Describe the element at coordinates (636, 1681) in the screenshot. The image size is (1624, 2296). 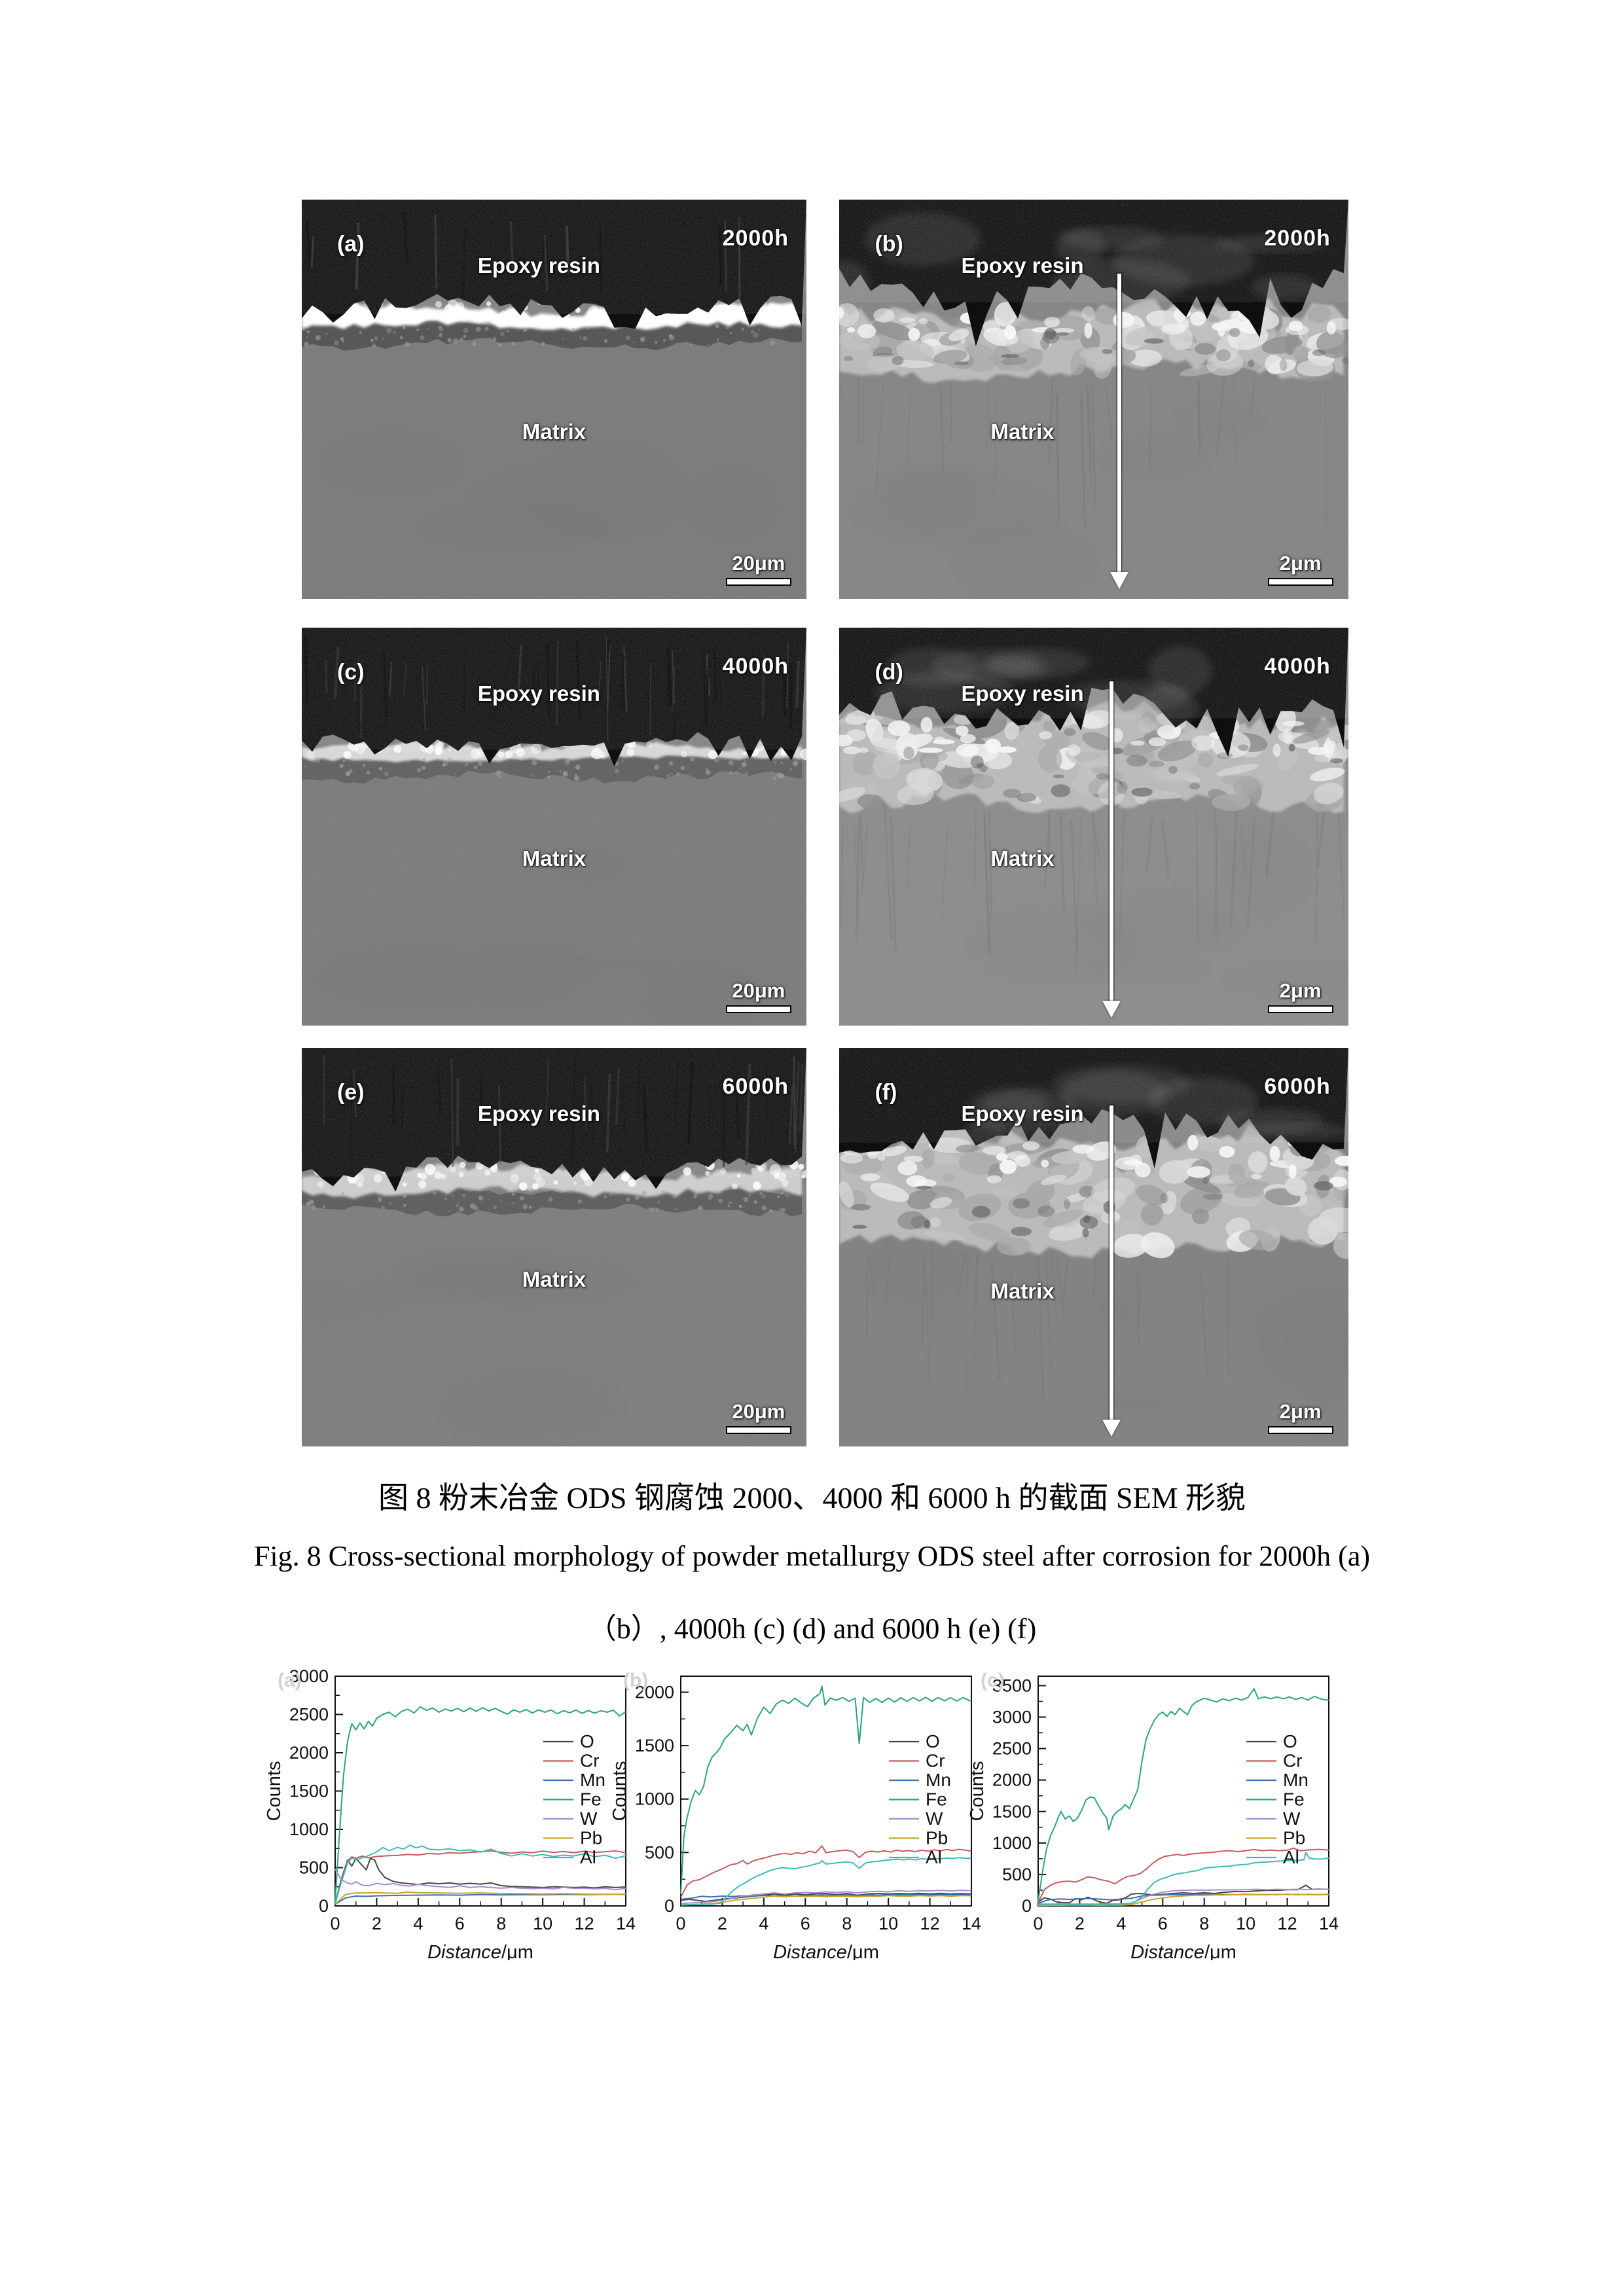
I see `chart-panel-letter: (b)` at that location.